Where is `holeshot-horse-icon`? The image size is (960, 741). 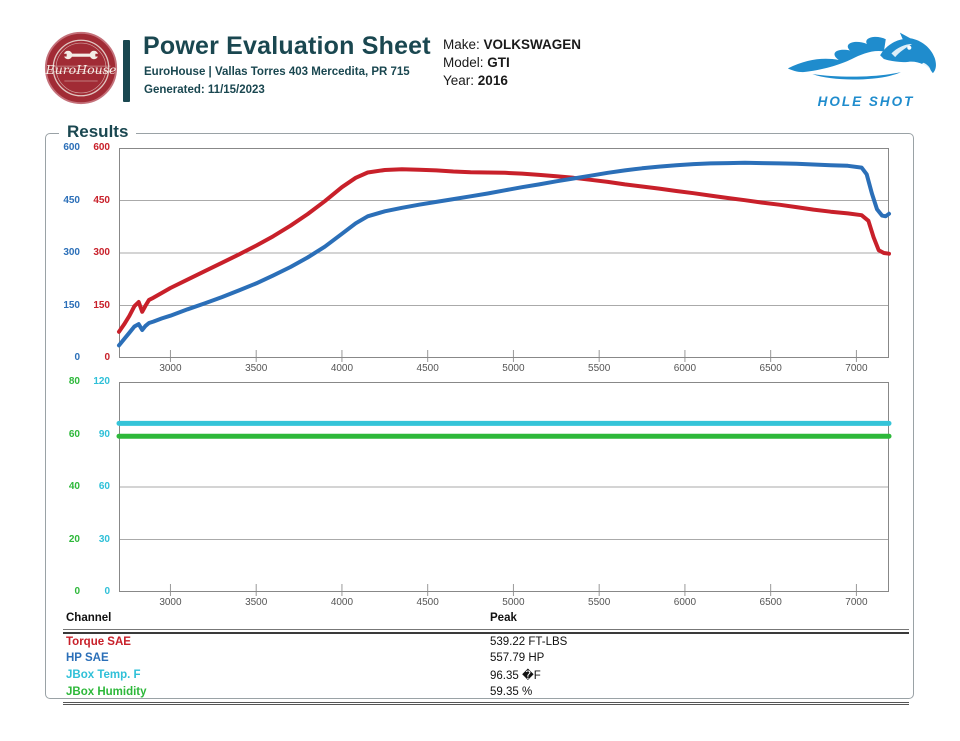
holeshot-horse-icon is located at coordinates (861, 56).